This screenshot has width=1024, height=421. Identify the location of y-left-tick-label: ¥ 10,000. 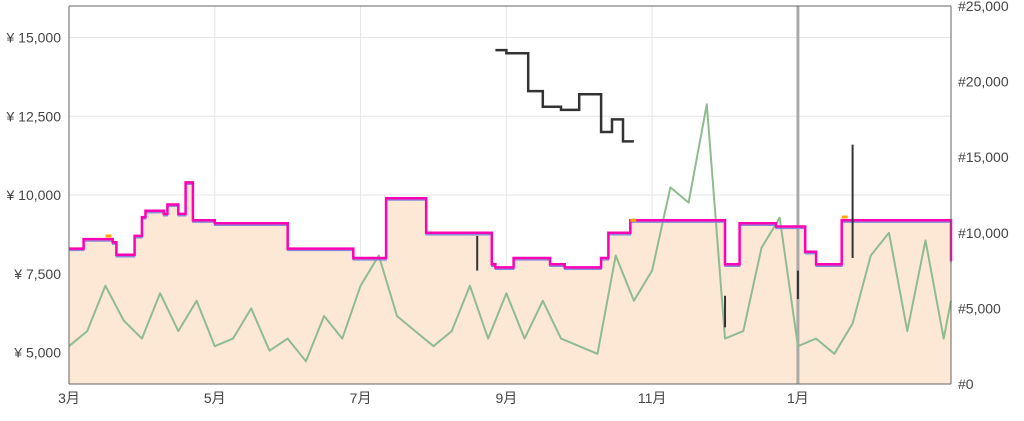
(34, 195).